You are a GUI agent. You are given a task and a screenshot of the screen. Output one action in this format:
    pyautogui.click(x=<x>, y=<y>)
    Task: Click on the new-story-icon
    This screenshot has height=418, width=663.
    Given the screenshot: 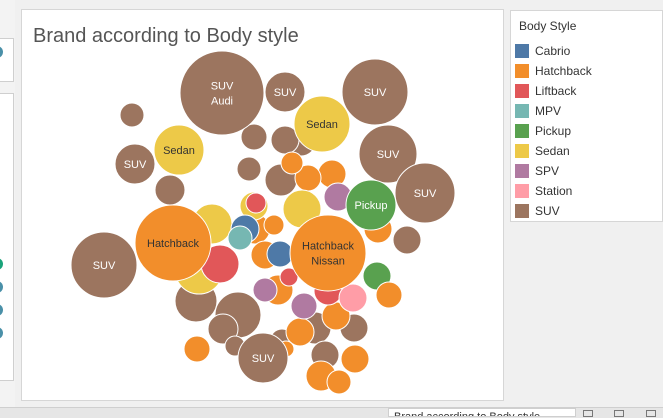 What is the action you would take?
    pyautogui.click(x=651, y=413)
    